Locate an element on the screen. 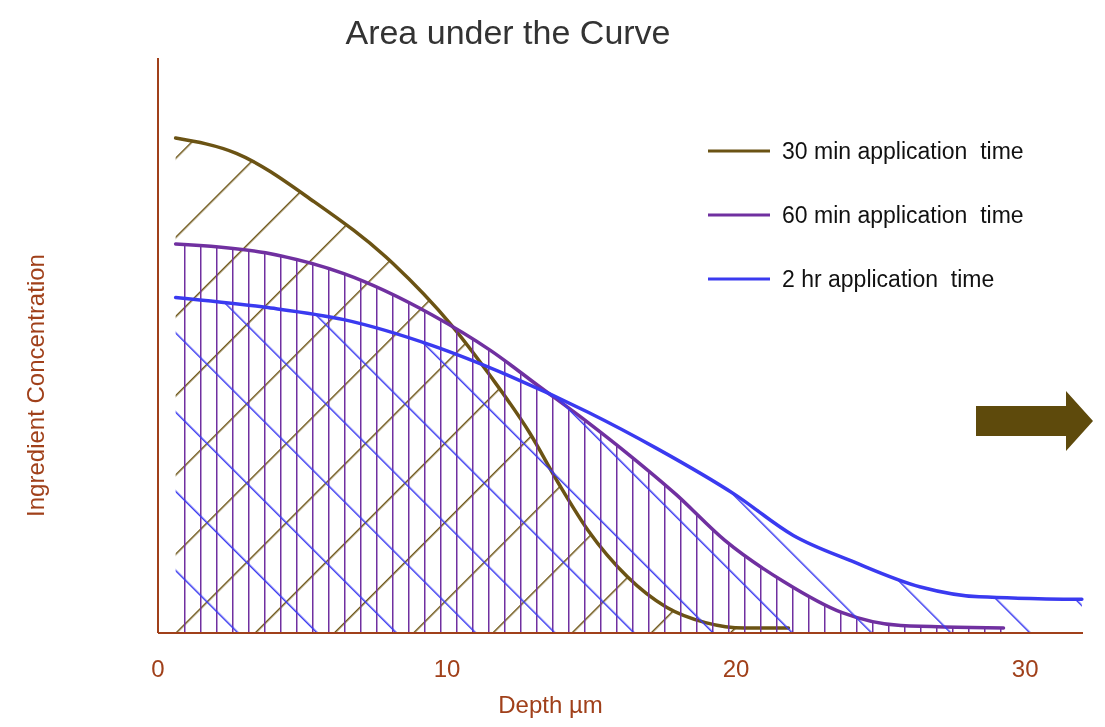 This screenshot has height=727, width=1105. legend-label: 30 min application time is located at coordinates (903, 151).